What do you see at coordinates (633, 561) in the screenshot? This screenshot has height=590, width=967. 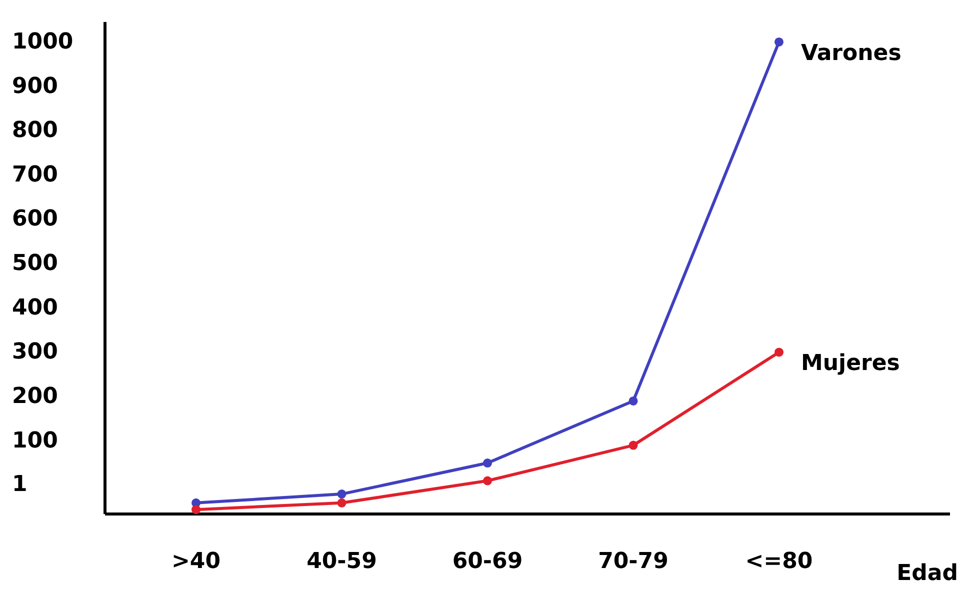 I see `x-tick-label: 70-79` at bounding box center [633, 561].